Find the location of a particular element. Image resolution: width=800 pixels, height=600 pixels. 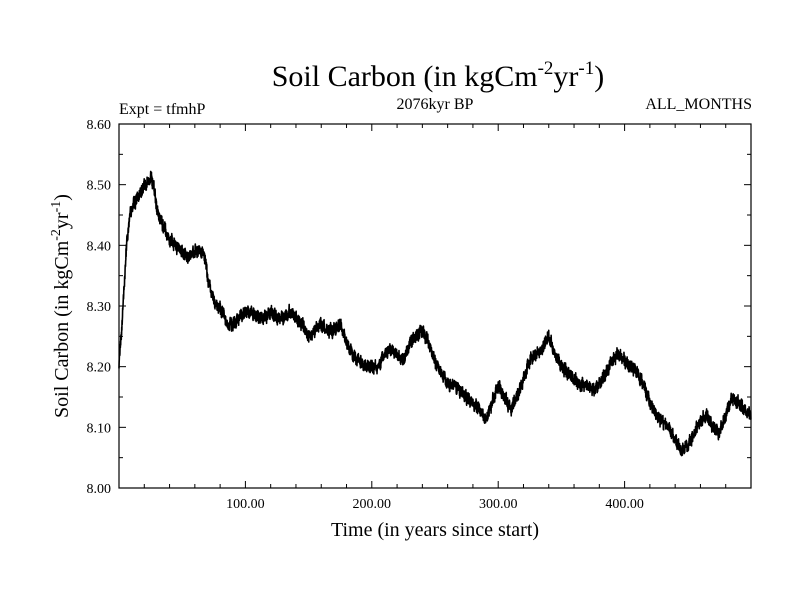

x-tick-label: 100.00 is located at coordinates (245, 504).